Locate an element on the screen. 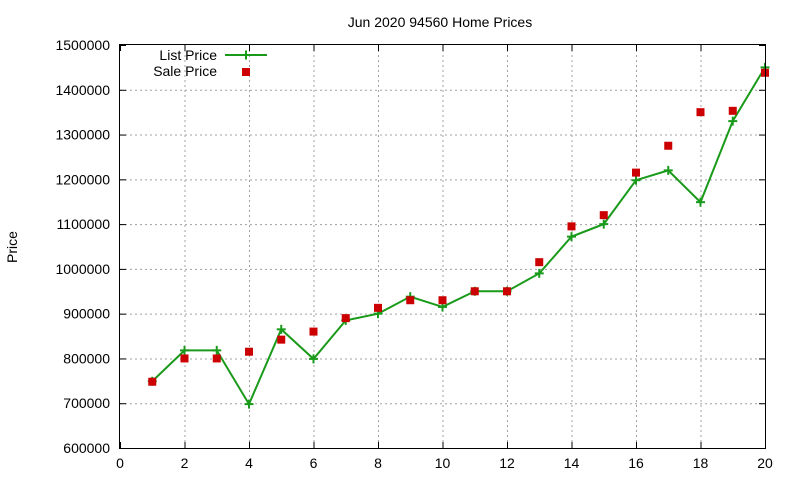  x-tick-label: 6 is located at coordinates (314, 463).